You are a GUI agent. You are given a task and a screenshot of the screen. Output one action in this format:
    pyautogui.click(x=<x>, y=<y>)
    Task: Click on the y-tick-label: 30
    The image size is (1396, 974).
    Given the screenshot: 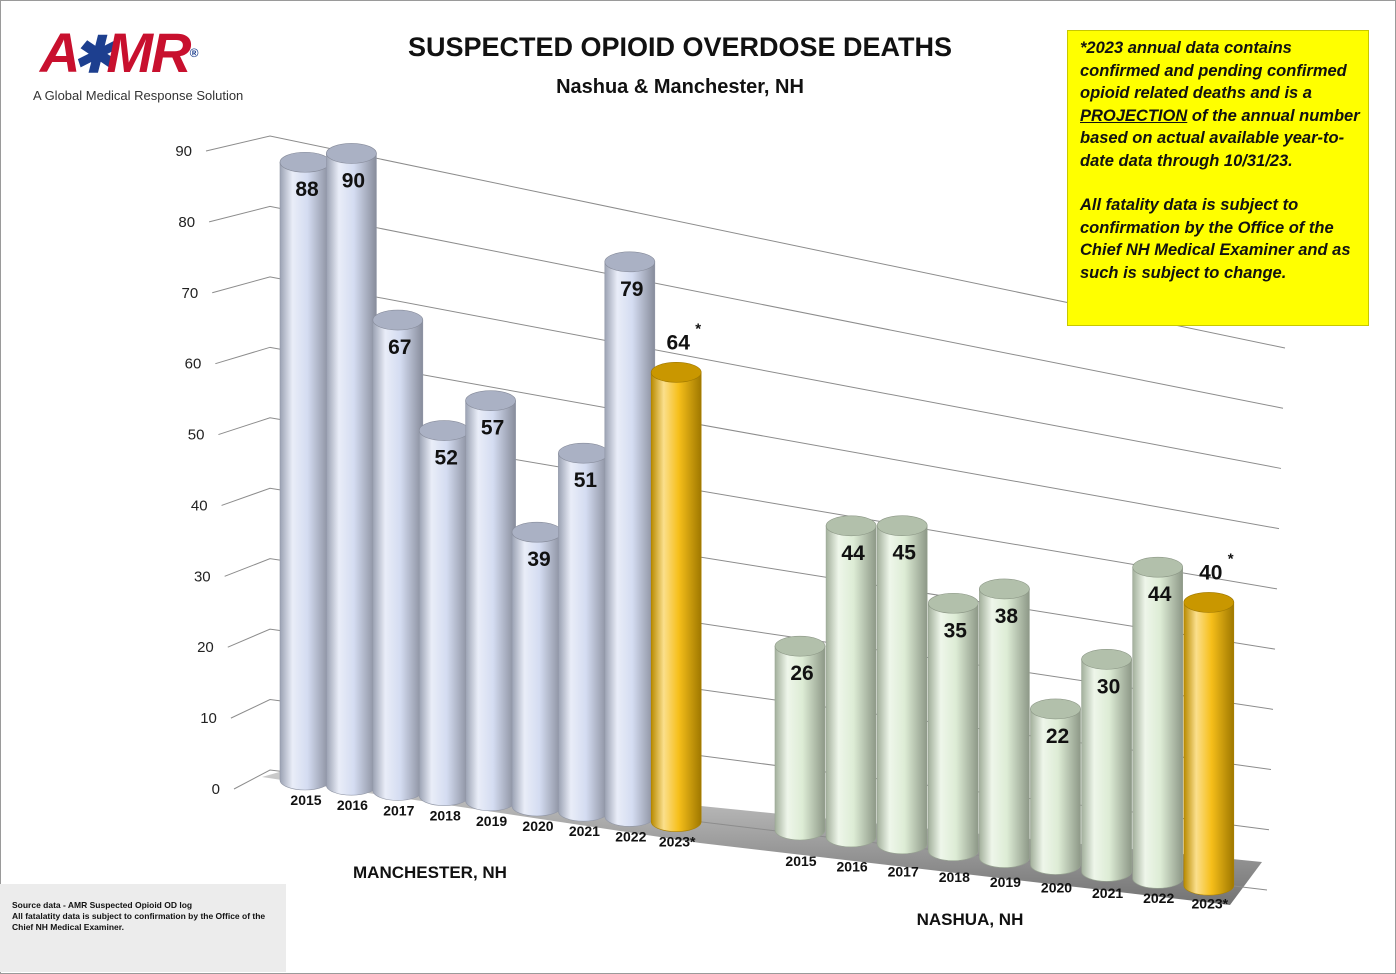 What is the action you would take?
    pyautogui.click(x=202, y=576)
    